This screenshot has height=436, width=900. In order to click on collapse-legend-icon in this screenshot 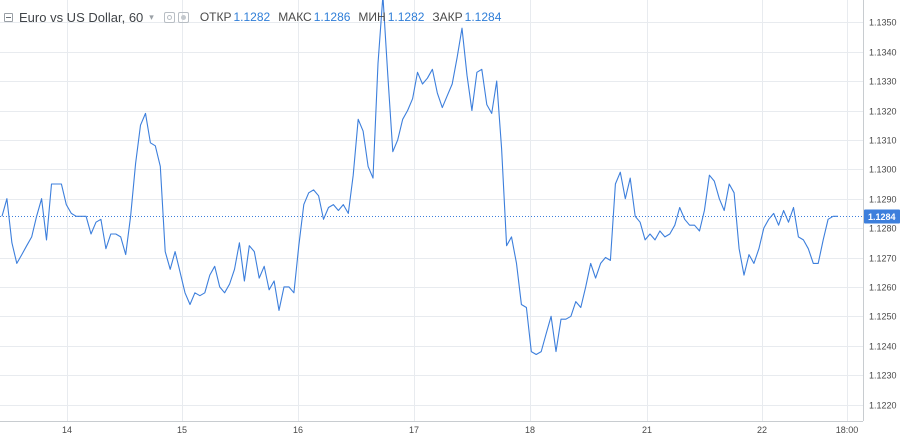, I will do `click(8, 17)`.